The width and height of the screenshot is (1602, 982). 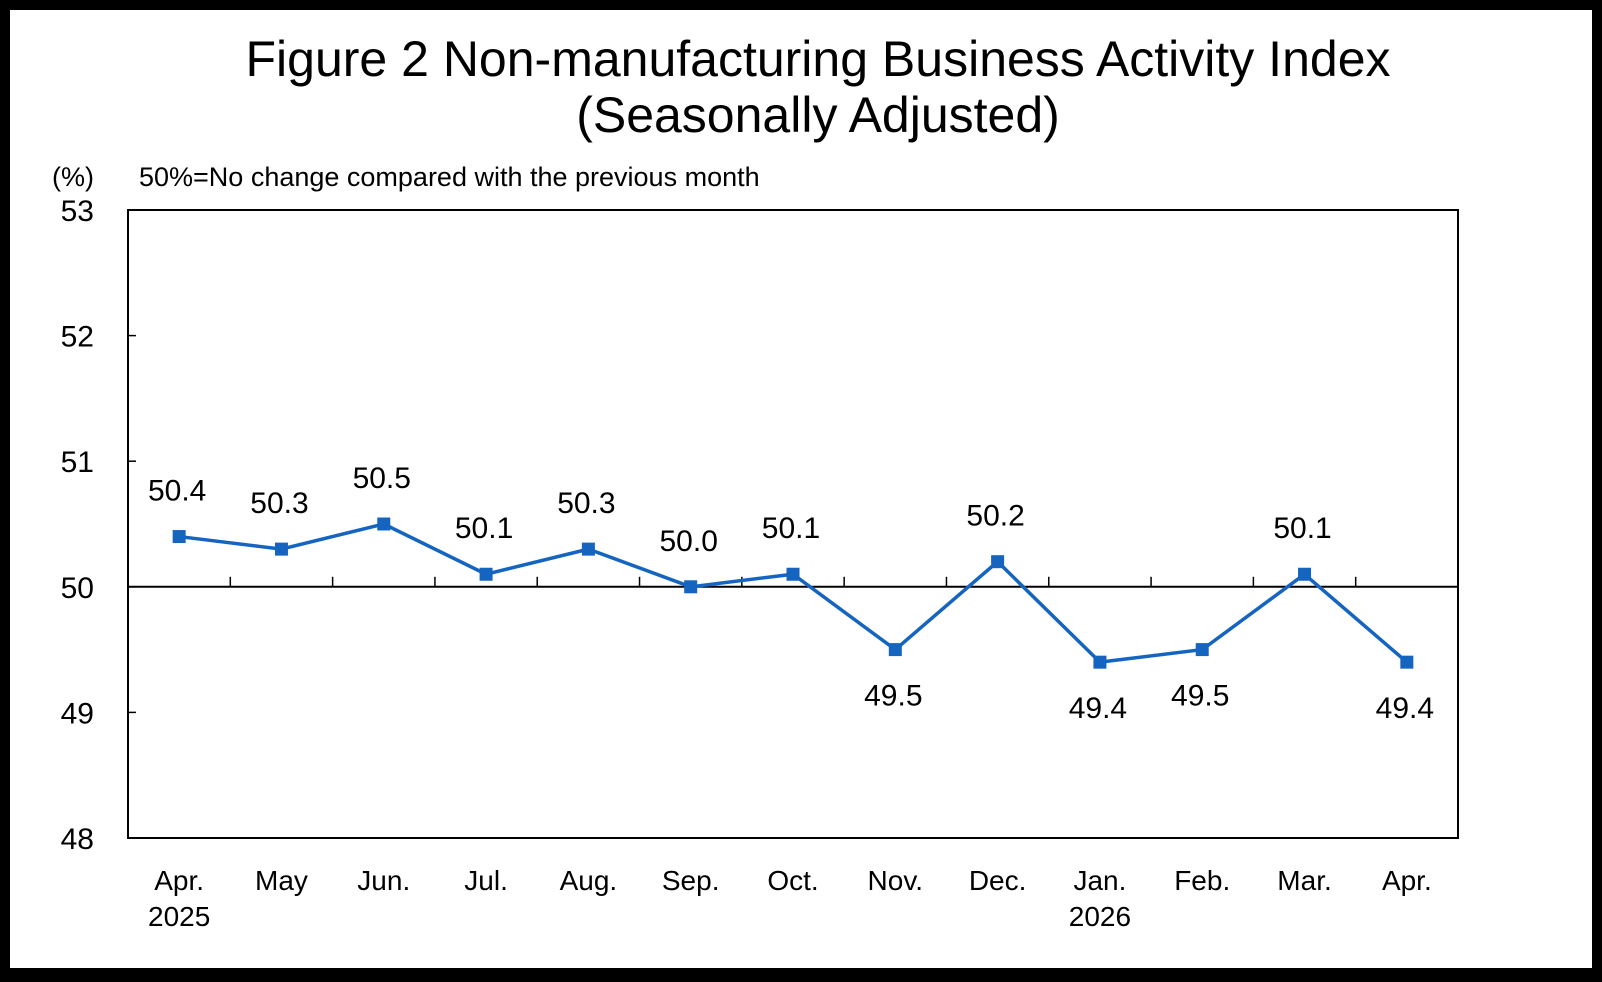 What do you see at coordinates (77, 211) in the screenshot?
I see `y-tick-label: 53` at bounding box center [77, 211].